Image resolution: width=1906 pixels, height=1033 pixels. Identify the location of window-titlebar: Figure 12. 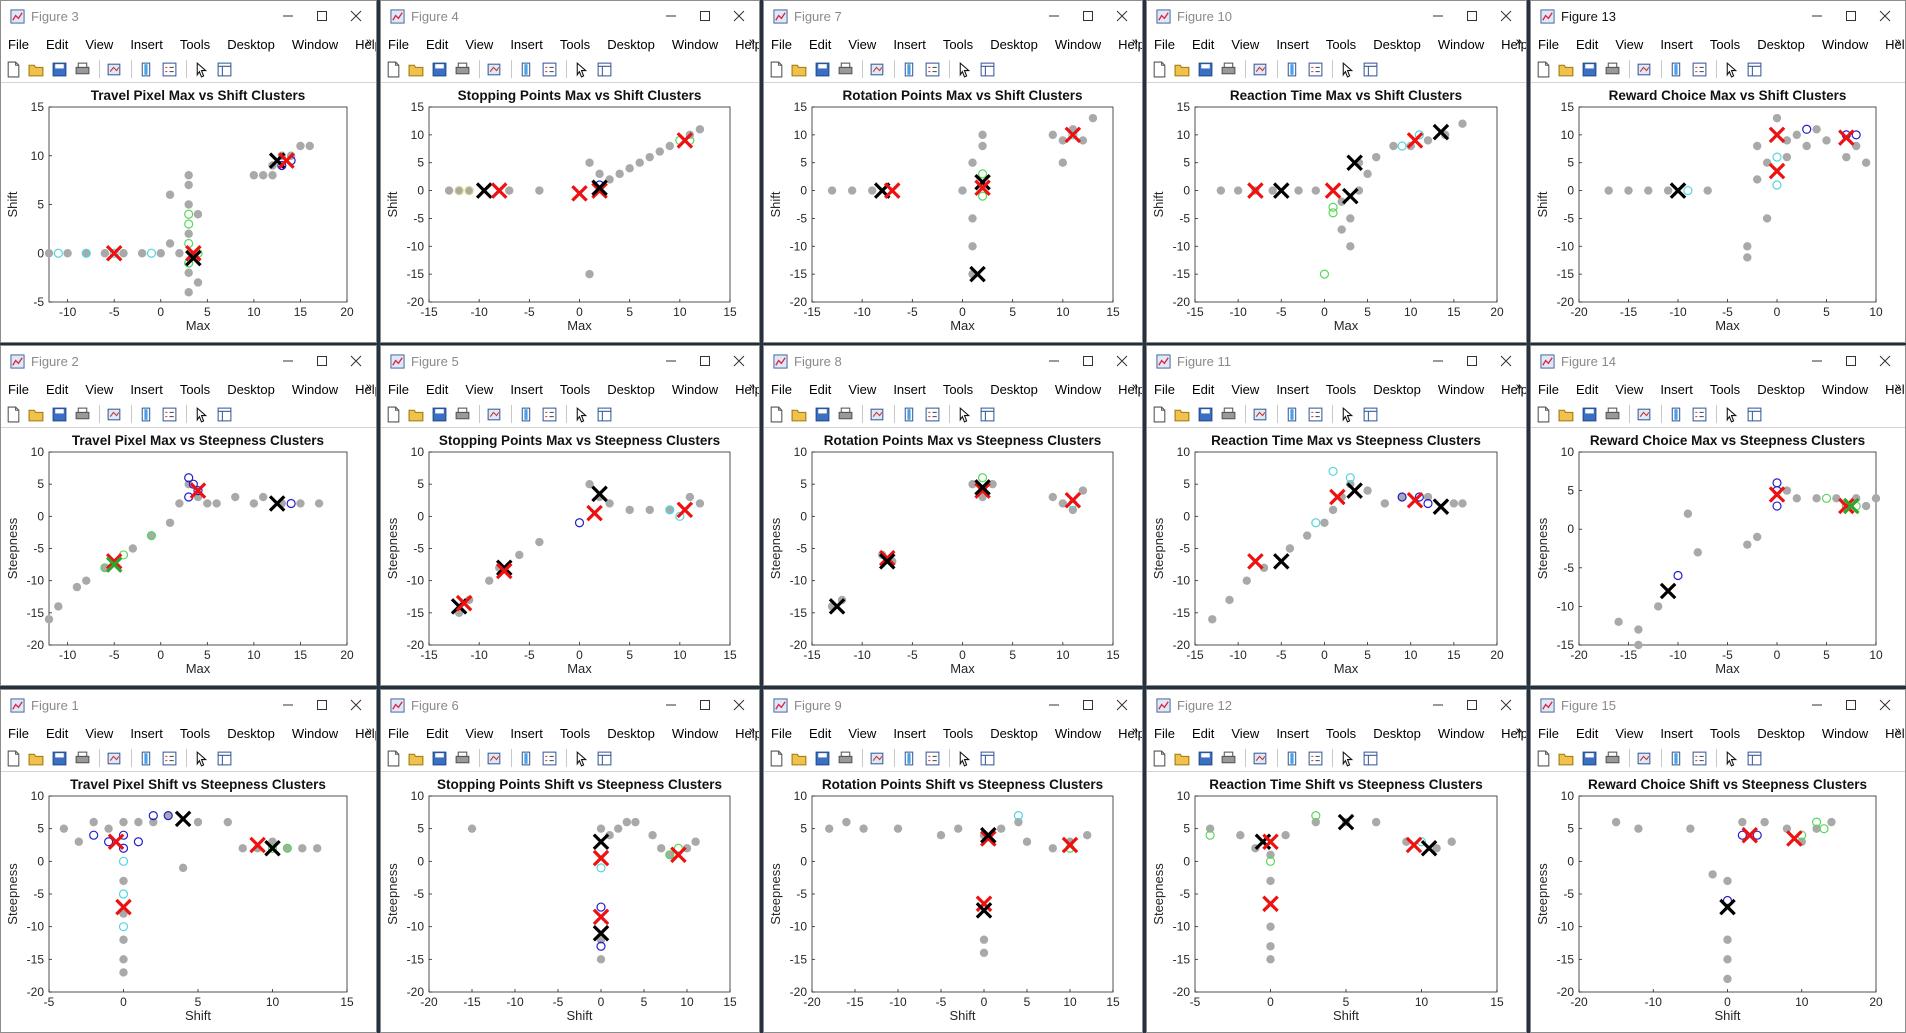
(1336, 705).